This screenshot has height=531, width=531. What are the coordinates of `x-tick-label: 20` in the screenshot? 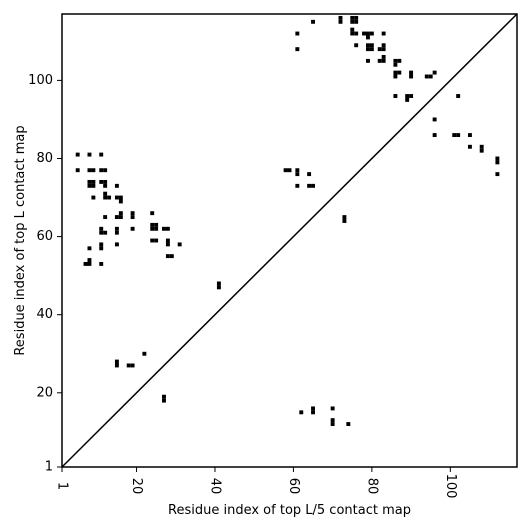 It's located at (136, 486).